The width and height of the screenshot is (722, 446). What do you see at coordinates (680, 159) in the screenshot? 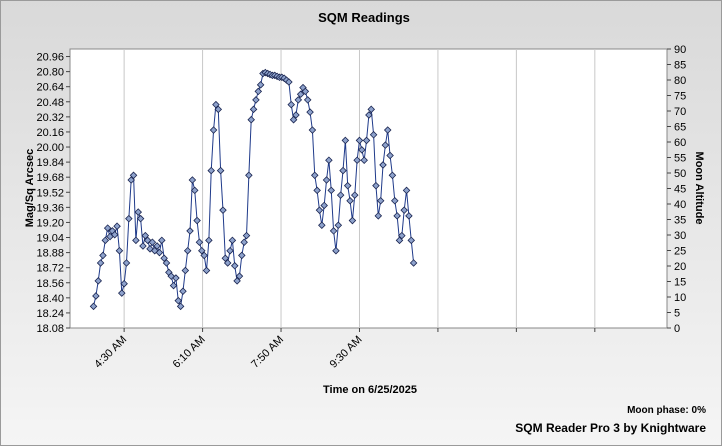
I see `y2-tick-label: 55` at bounding box center [680, 159].